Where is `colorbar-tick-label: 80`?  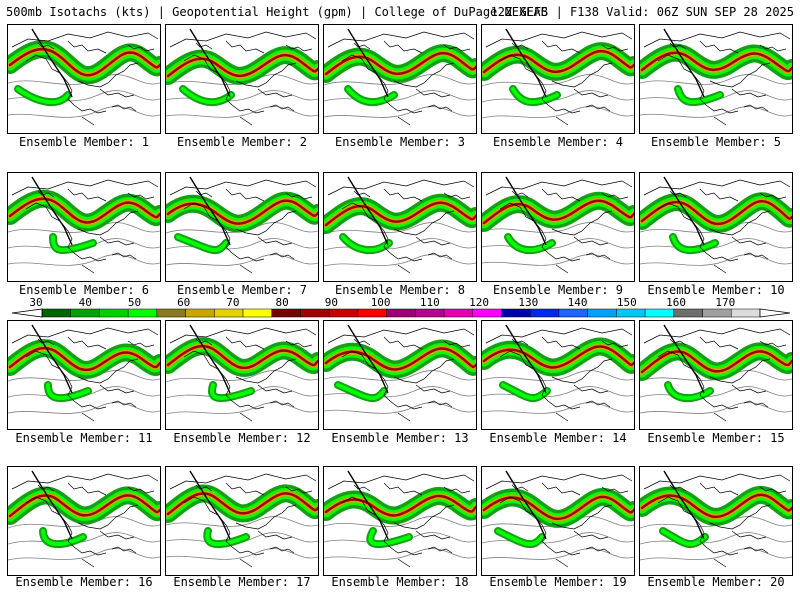 colorbar-tick-label: 80 is located at coordinates (282, 302).